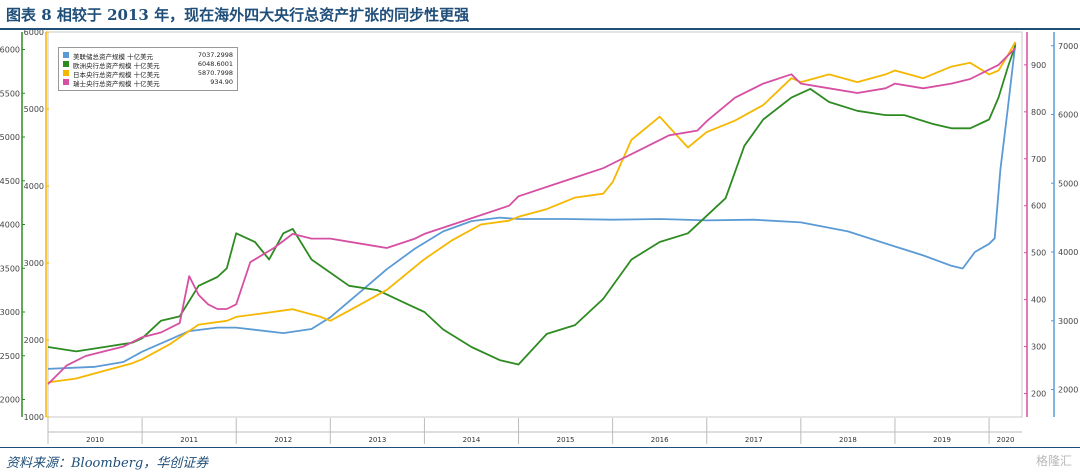 The image size is (1080, 473). Describe the element at coordinates (1038, 112) in the screenshot. I see `axis-tick-label-chf: 800` at that location.